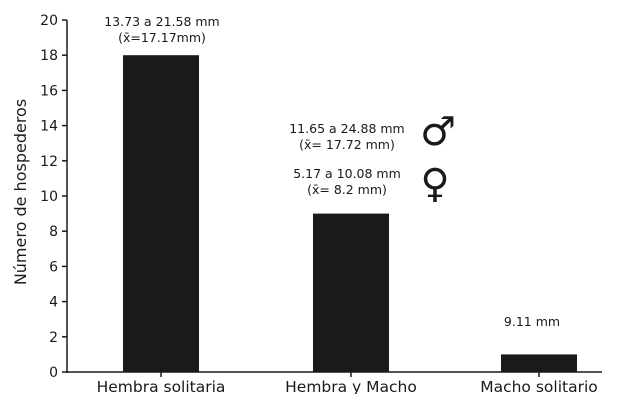 The width and height of the screenshot is (624, 394). I want to click on y-tick-label: 14, so click(49, 127).